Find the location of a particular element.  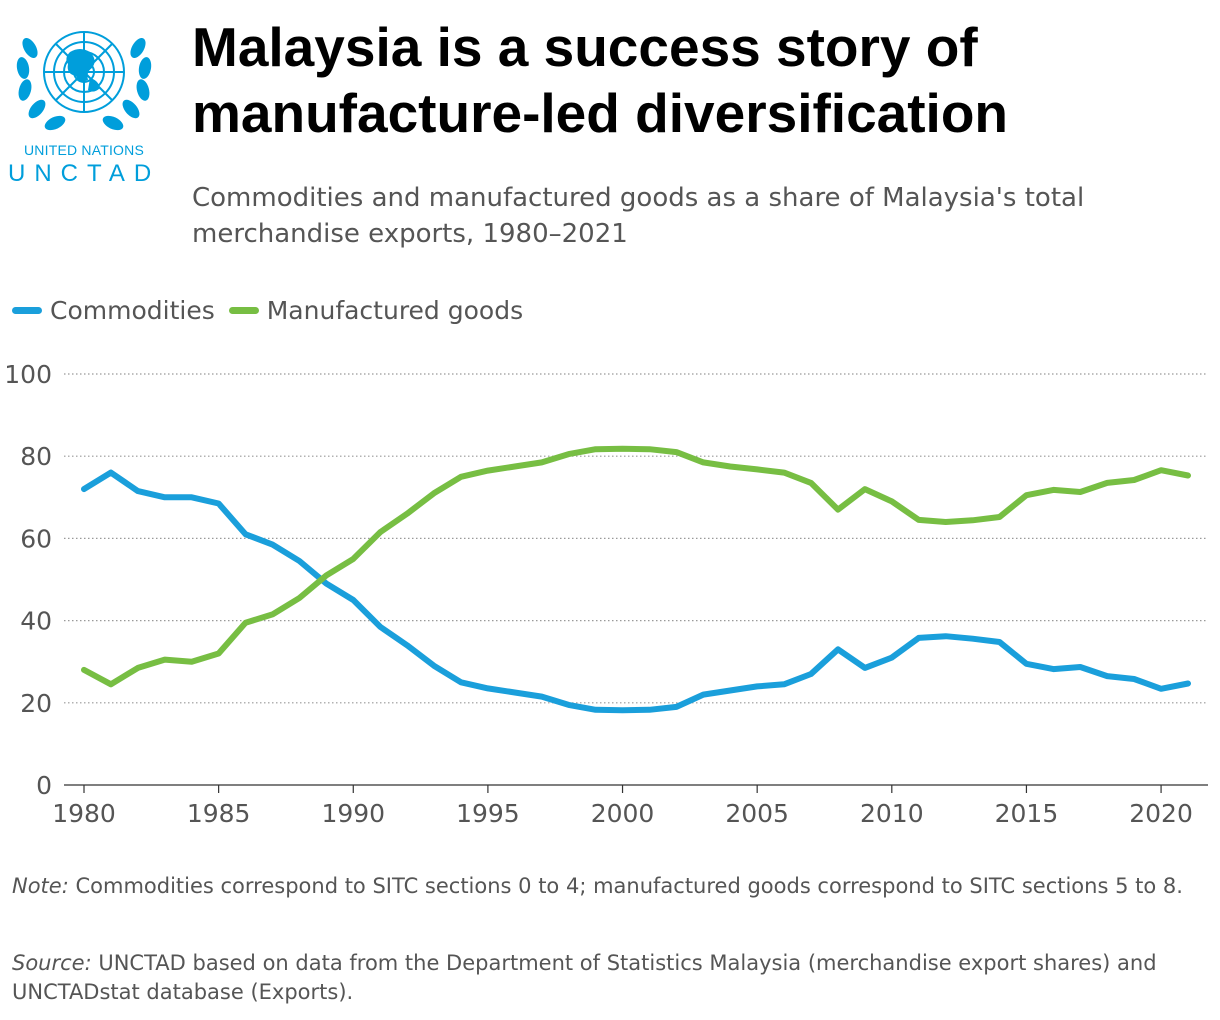

x-tick-label-1980: 1980 is located at coordinates (84, 813).